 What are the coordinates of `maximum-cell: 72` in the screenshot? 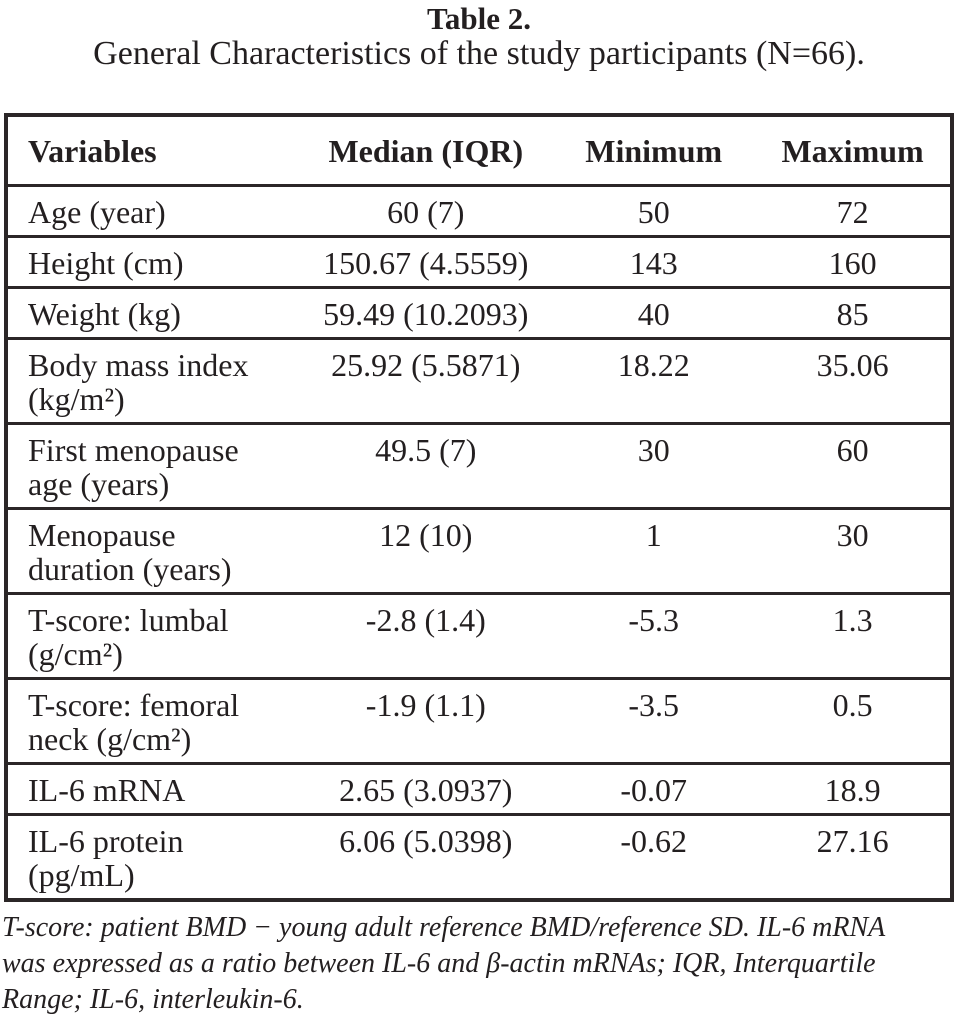 It's located at (852, 212).